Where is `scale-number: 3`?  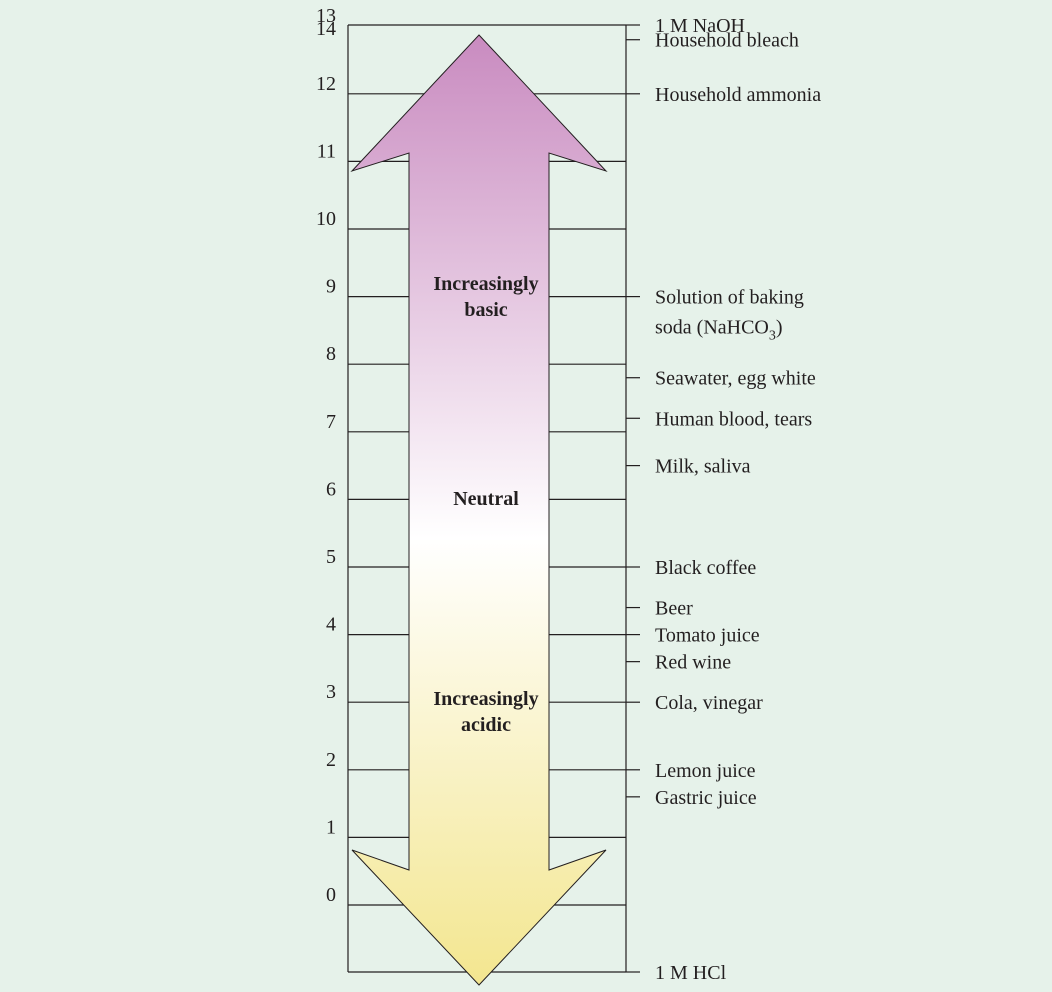 scale-number: 3 is located at coordinates (331, 692).